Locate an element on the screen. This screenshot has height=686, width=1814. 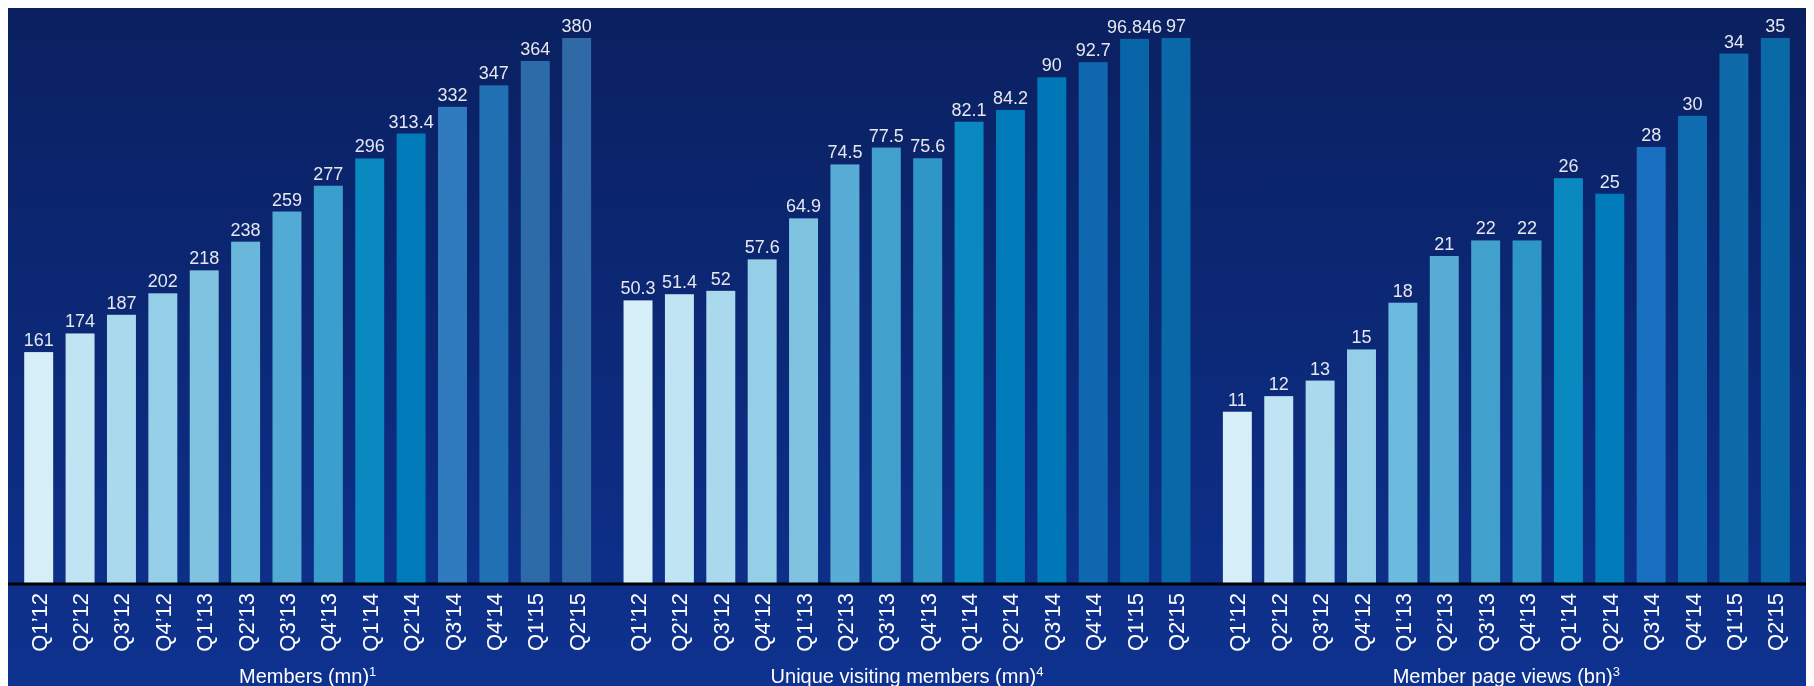
data-label: 28 is located at coordinates (1651, 135).